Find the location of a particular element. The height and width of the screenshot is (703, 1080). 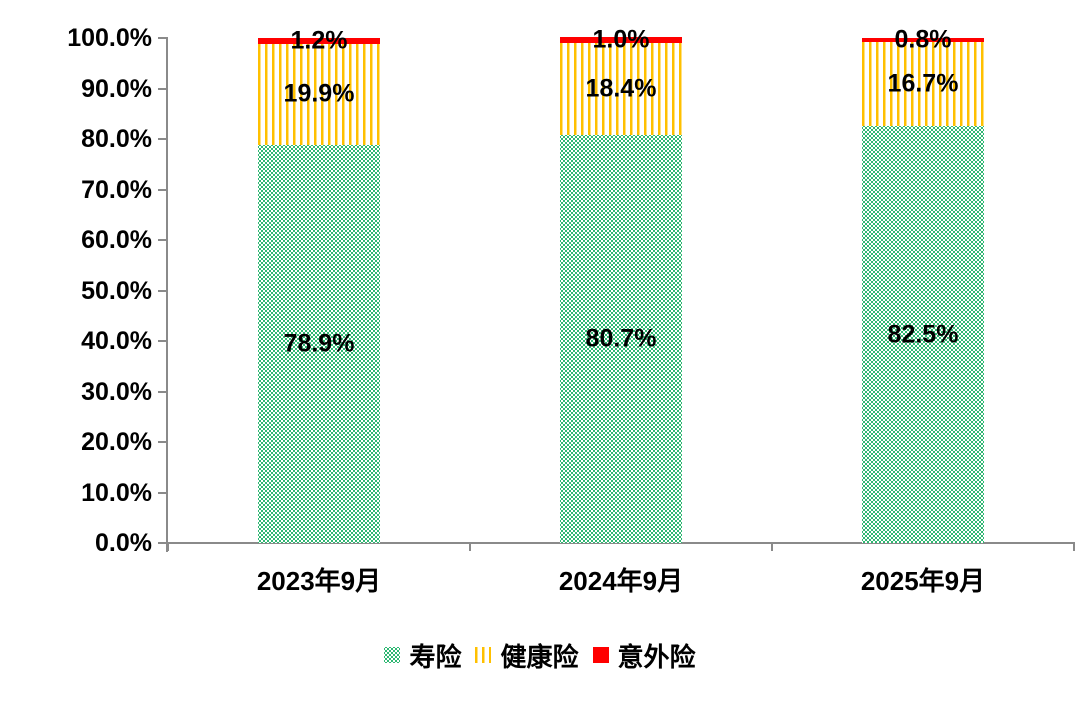

legend-item-health: 健康险 is located at coordinates (527, 655).